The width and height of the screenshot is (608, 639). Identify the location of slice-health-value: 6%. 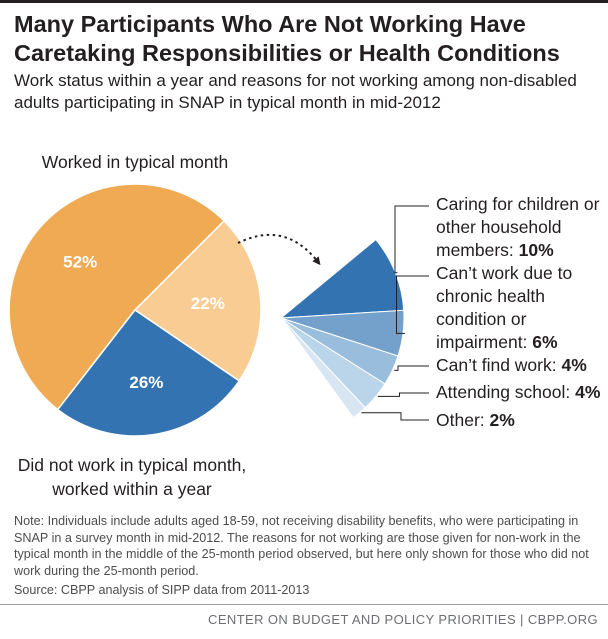
(545, 342).